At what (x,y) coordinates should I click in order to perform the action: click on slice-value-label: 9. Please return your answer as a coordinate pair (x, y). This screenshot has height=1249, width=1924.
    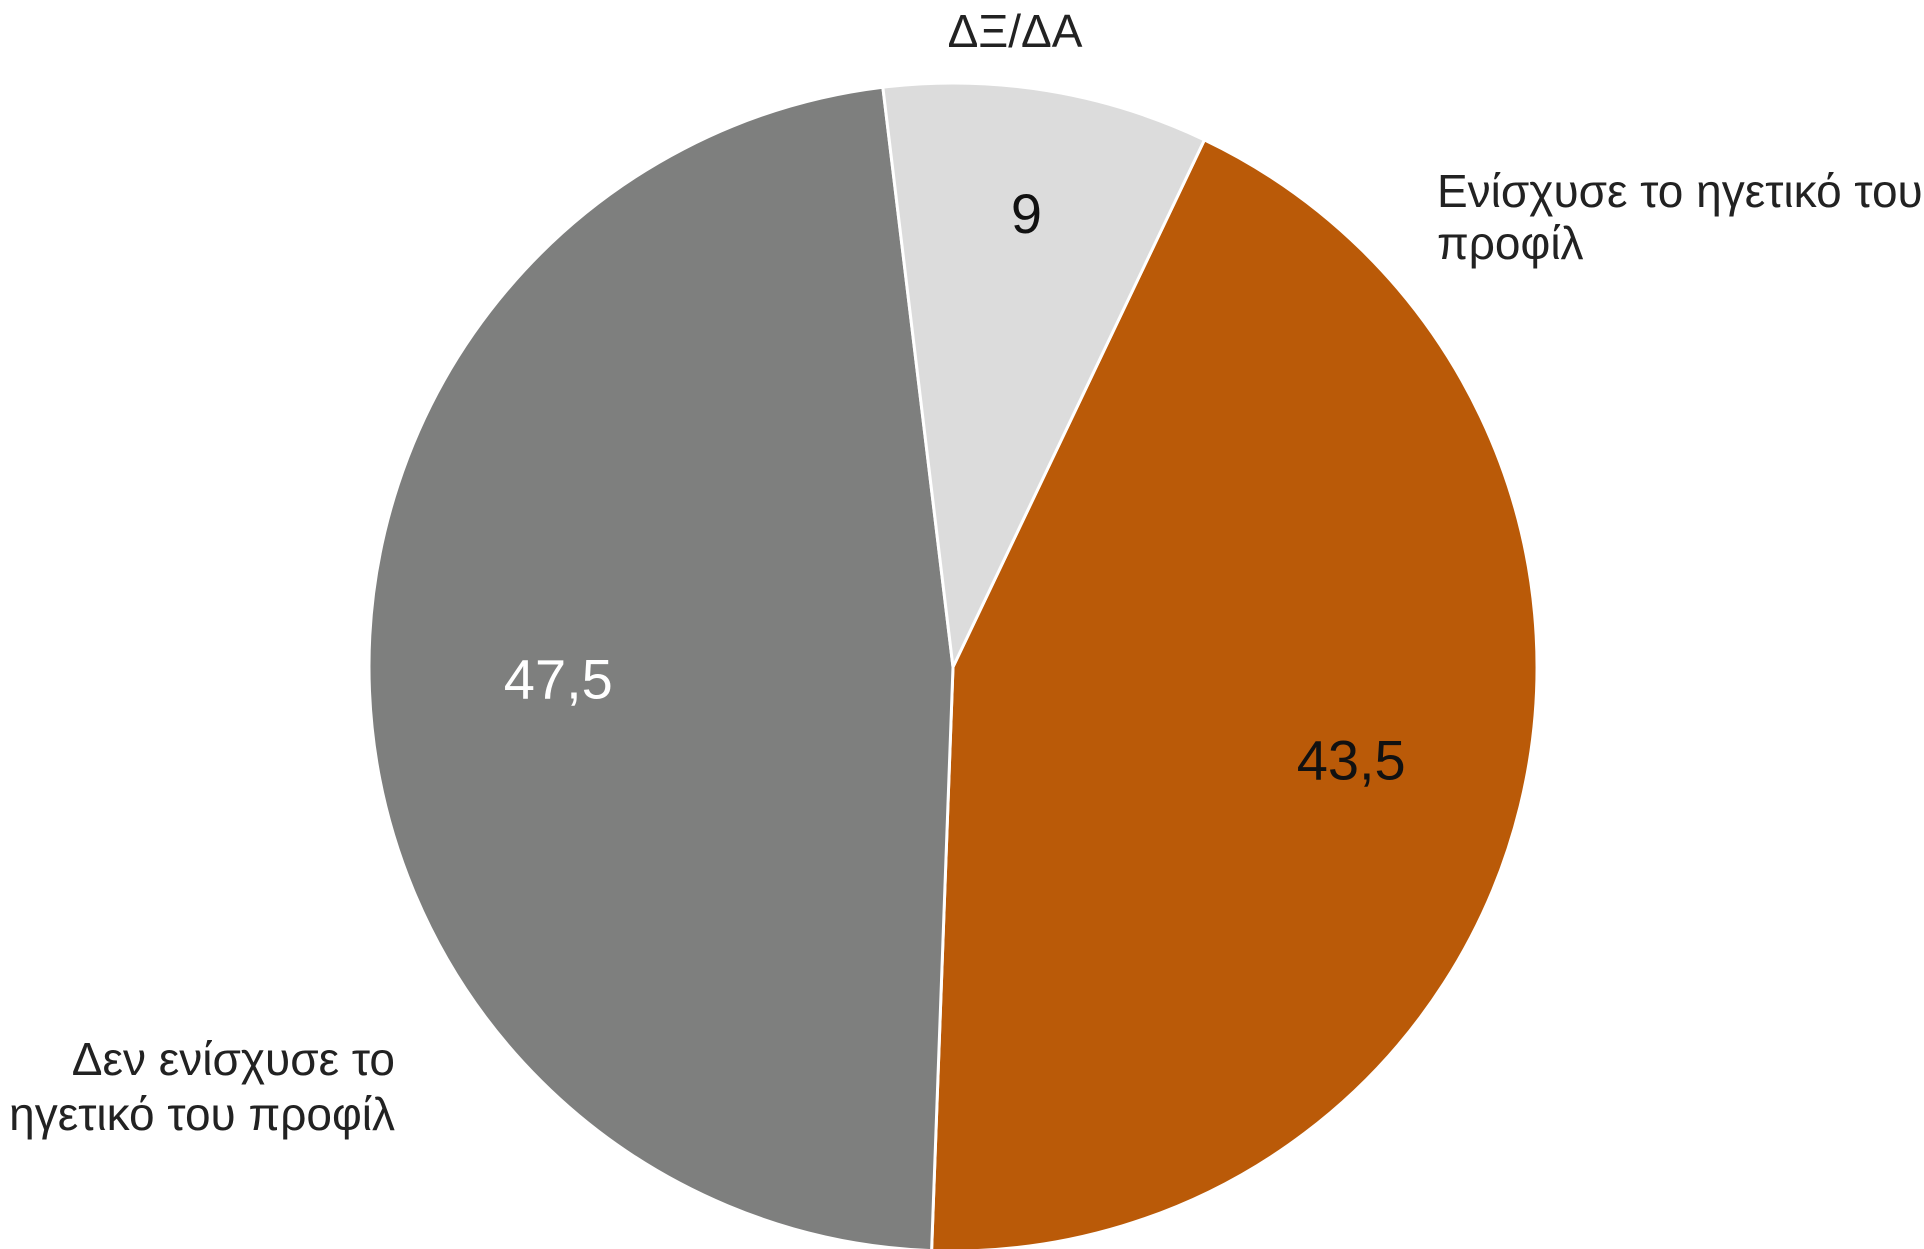
    Looking at the image, I should click on (1026, 213).